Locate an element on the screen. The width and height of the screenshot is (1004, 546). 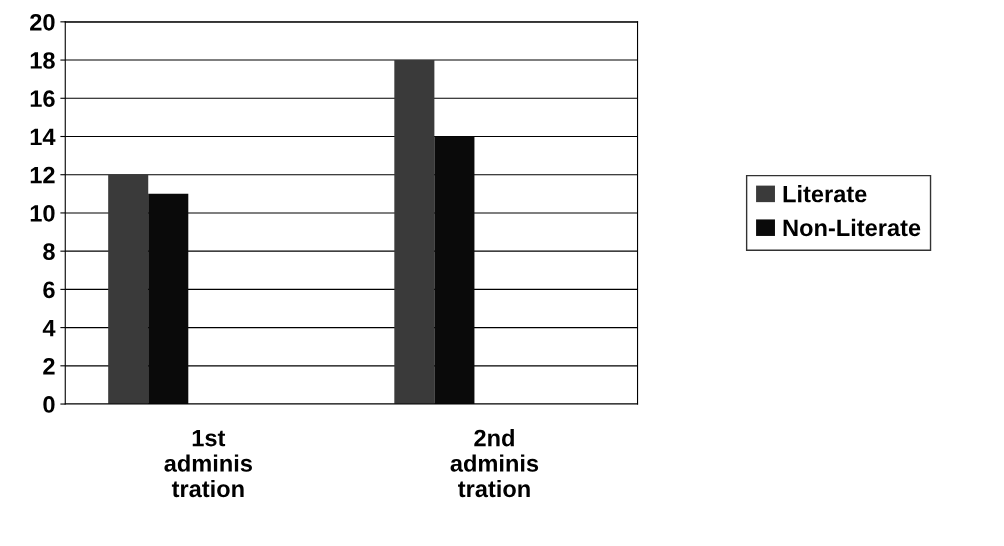
y-tick-label: 4 is located at coordinates (49, 328).